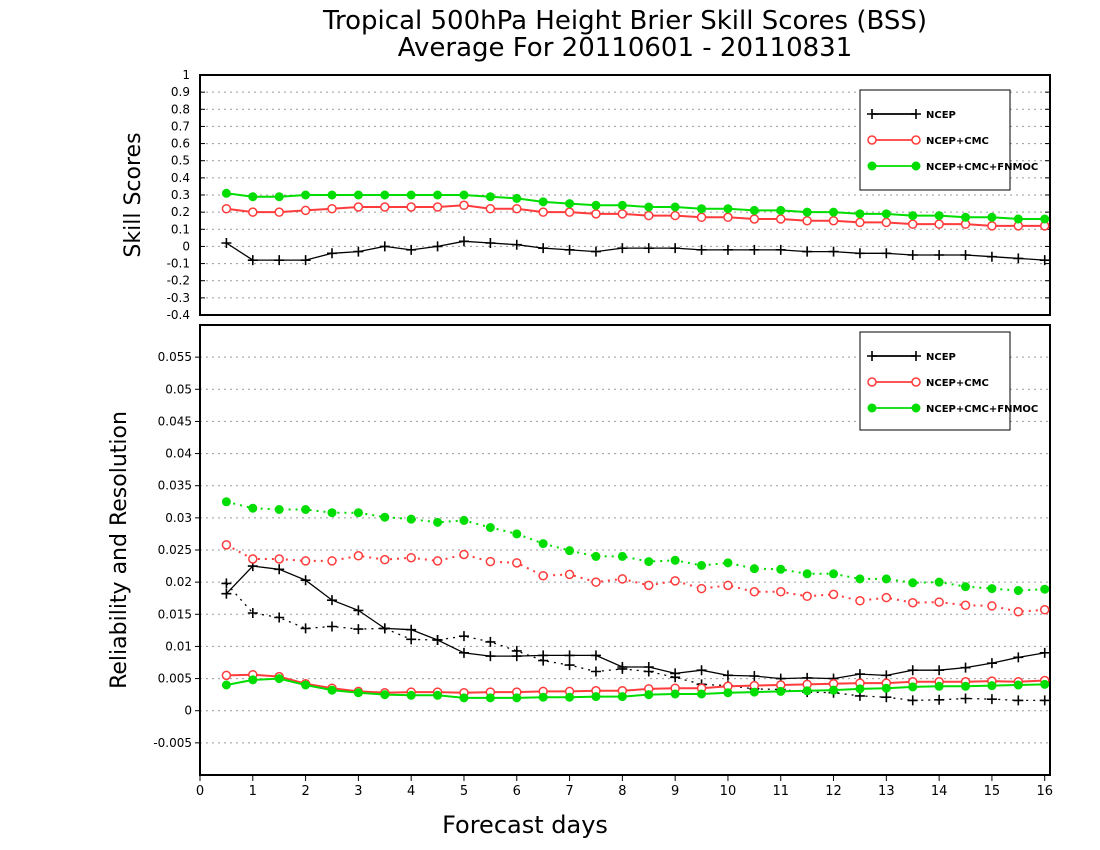  I want to click on x-tick-label: 10, so click(728, 791).